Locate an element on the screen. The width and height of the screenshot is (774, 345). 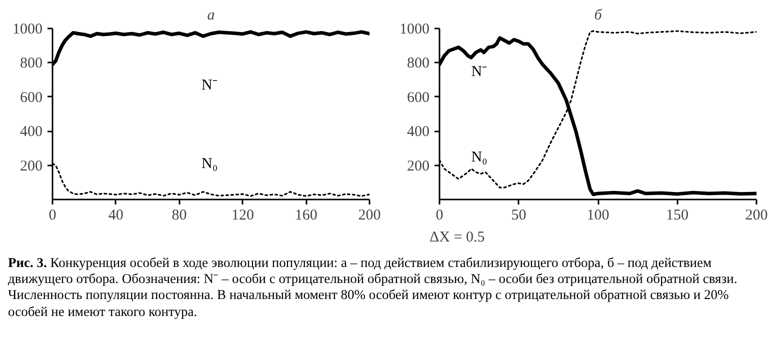
x-tick-label: 40 is located at coordinates (116, 216).